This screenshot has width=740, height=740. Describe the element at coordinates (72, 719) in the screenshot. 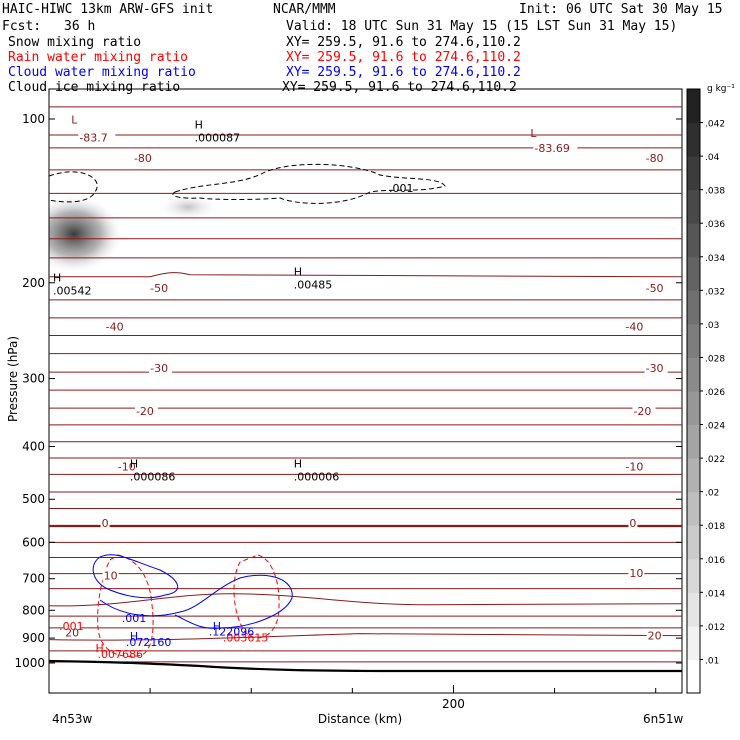

I see `section-start-label: 4n53w` at that location.